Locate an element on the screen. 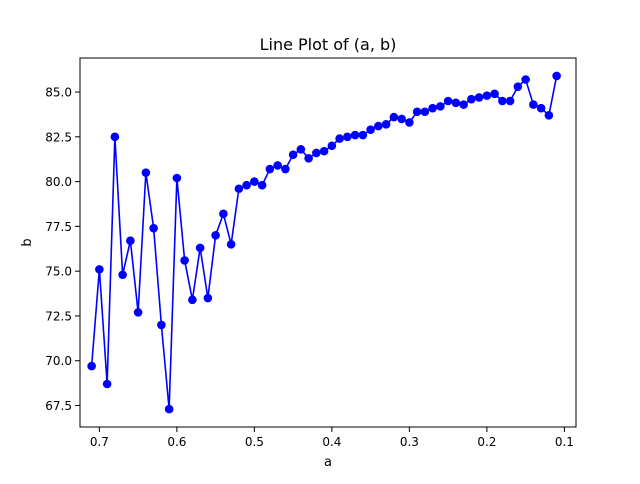 The height and width of the screenshot is (484, 640). y-tick-label: 77.5 is located at coordinates (58, 227).